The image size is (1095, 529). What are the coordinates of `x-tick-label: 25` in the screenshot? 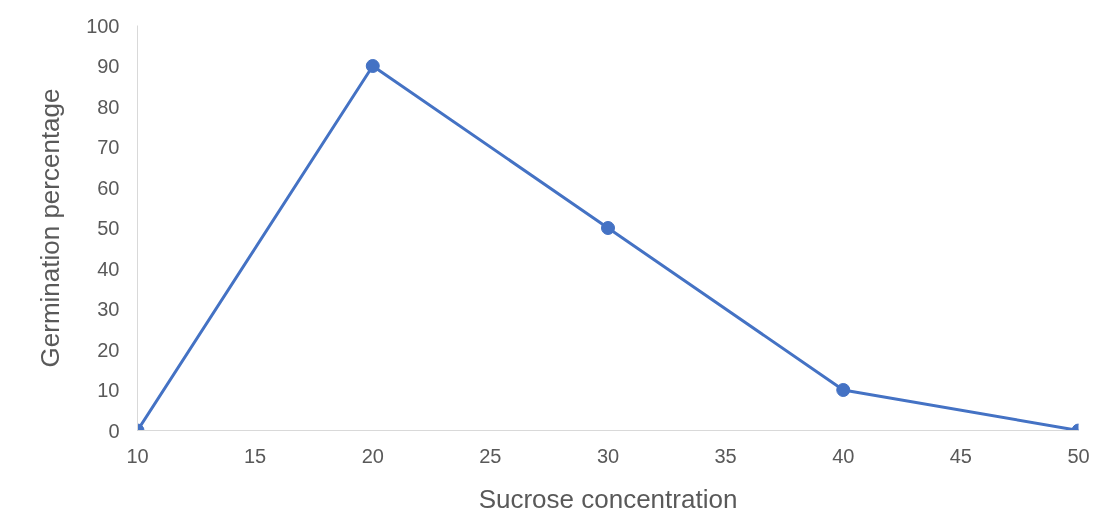 It's located at (490, 455).